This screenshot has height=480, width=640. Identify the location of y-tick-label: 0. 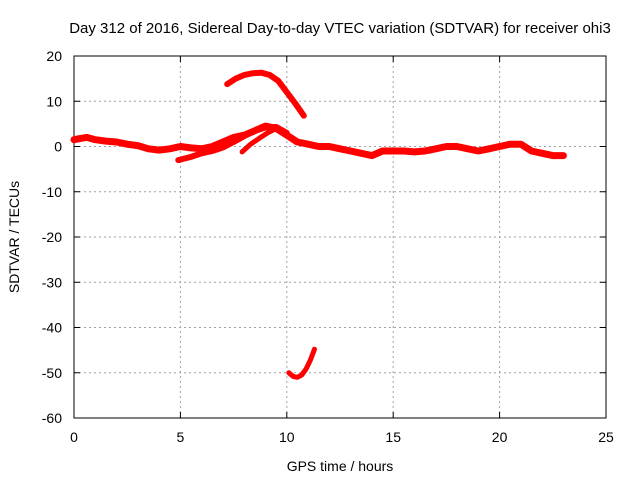
(58, 147).